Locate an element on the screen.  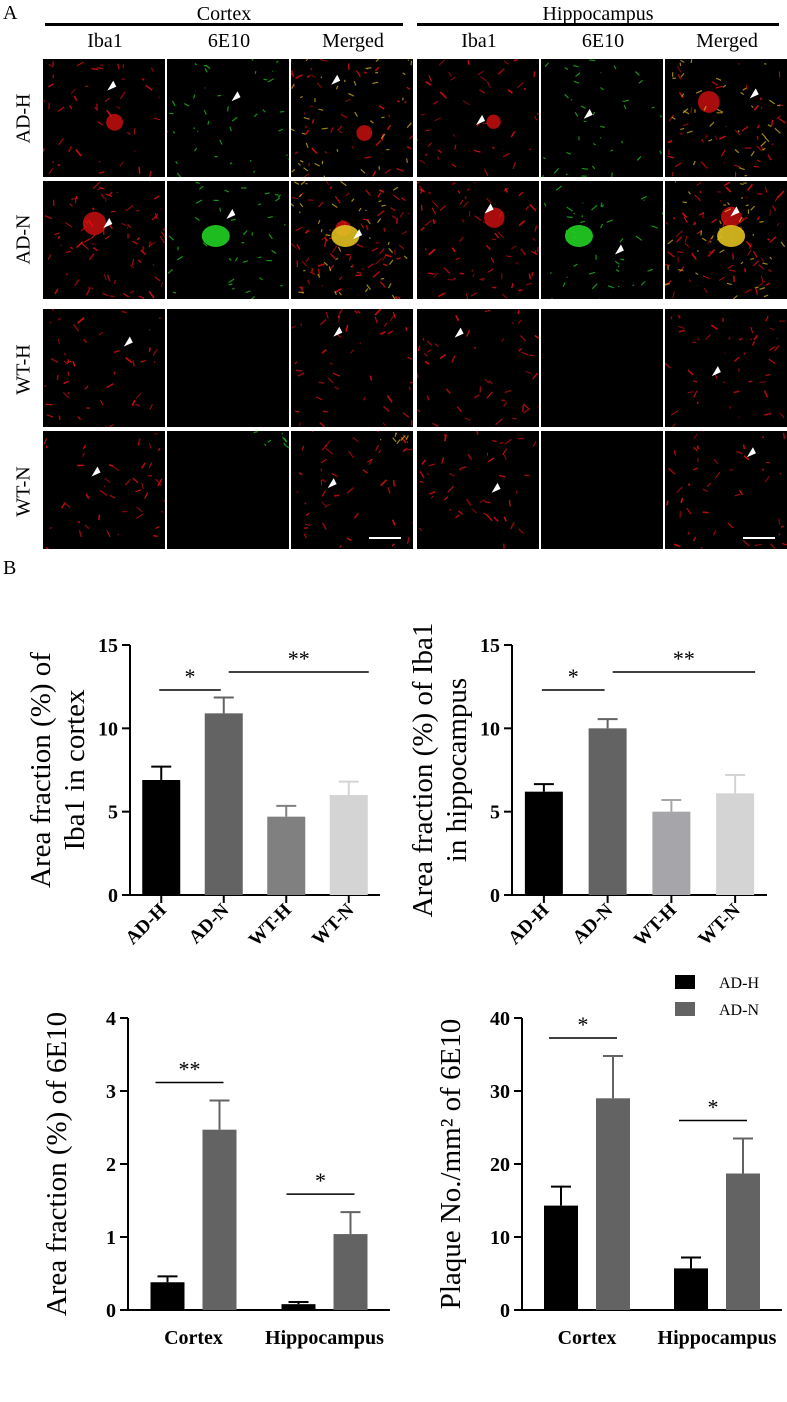
micrograph-ad-n-cortex-merged is located at coordinates (352, 240).